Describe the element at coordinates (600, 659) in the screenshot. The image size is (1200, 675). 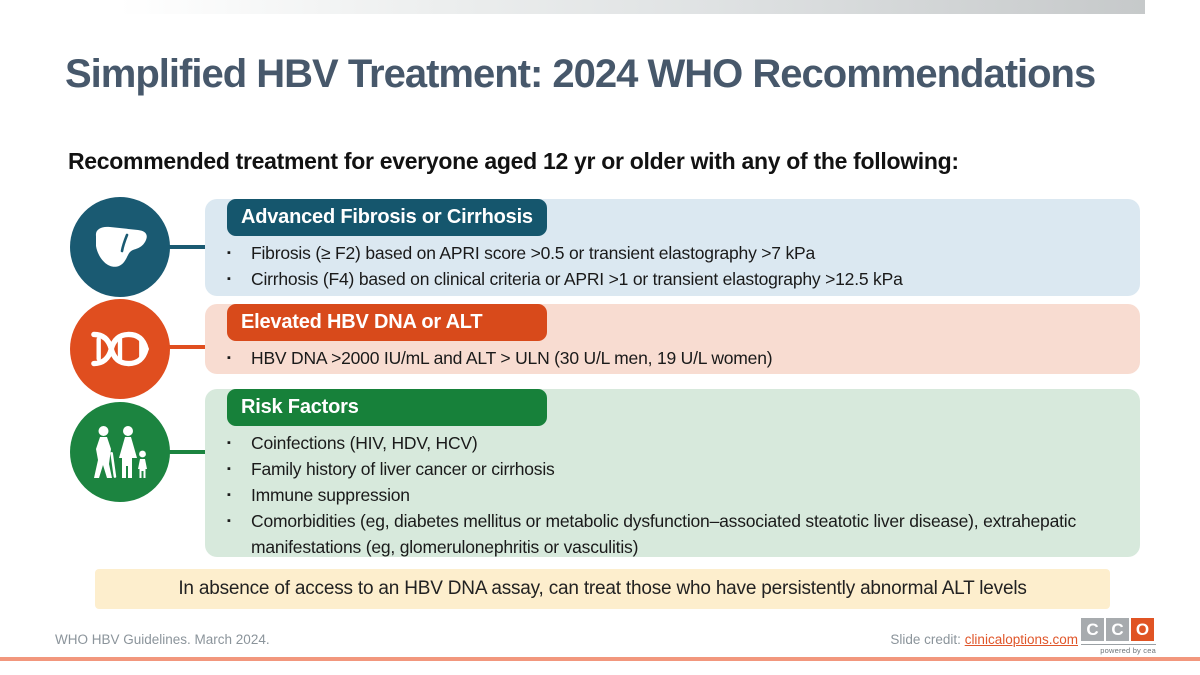
I see `footer-accent-line` at that location.